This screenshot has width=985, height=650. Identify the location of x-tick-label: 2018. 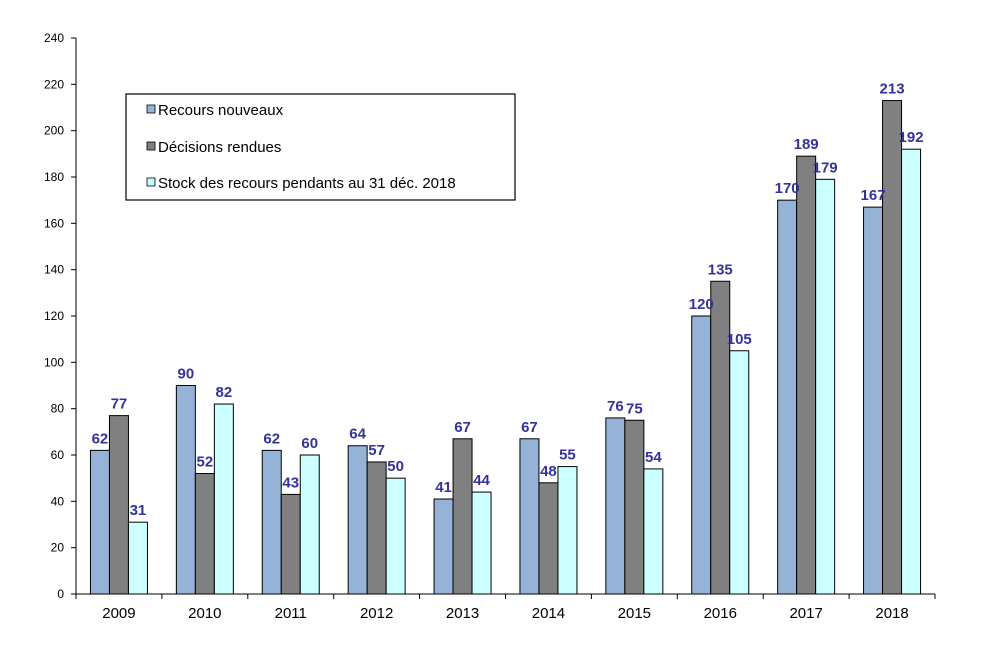
(891, 613).